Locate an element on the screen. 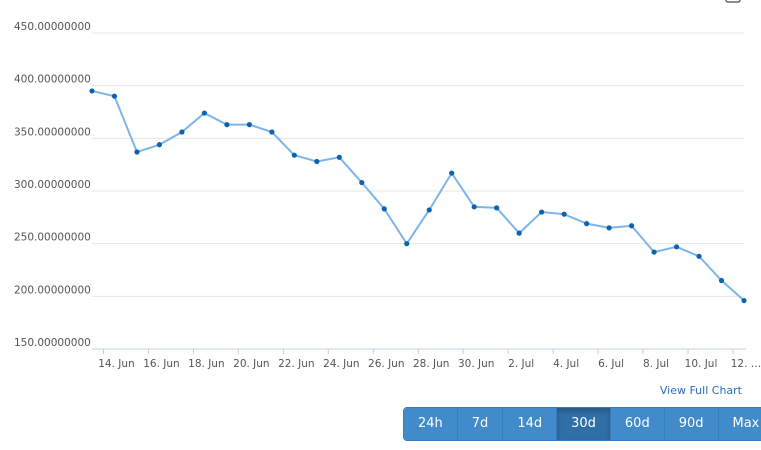 Image resolution: width=761 pixels, height=450 pixels. x-tick-label: 30. Jun is located at coordinates (476, 364).